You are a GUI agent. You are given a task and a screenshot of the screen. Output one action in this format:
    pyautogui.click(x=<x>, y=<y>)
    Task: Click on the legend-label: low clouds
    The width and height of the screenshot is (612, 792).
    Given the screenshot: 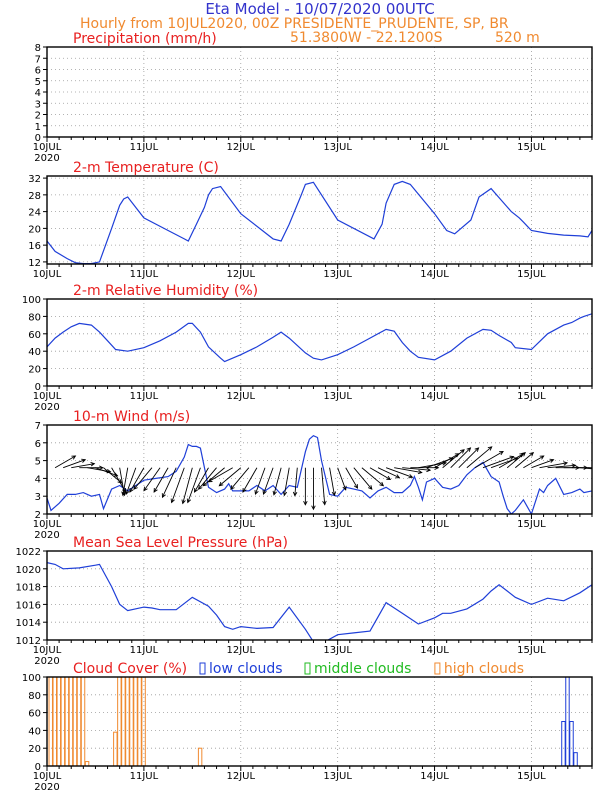 What is the action you would take?
    pyautogui.click(x=246, y=669)
    